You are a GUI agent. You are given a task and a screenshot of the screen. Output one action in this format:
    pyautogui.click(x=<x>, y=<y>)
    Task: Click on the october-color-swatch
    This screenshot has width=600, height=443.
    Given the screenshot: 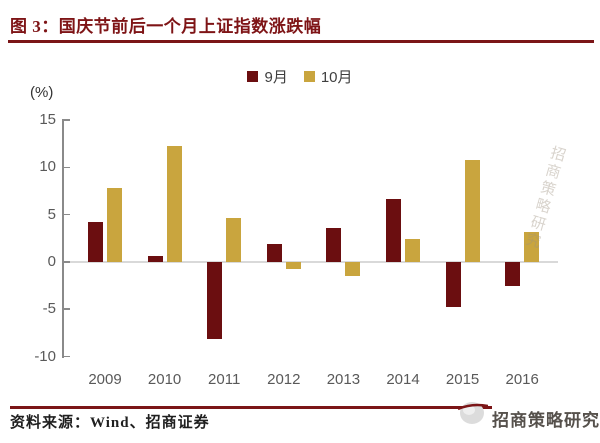 What is the action you would take?
    pyautogui.click(x=309, y=76)
    